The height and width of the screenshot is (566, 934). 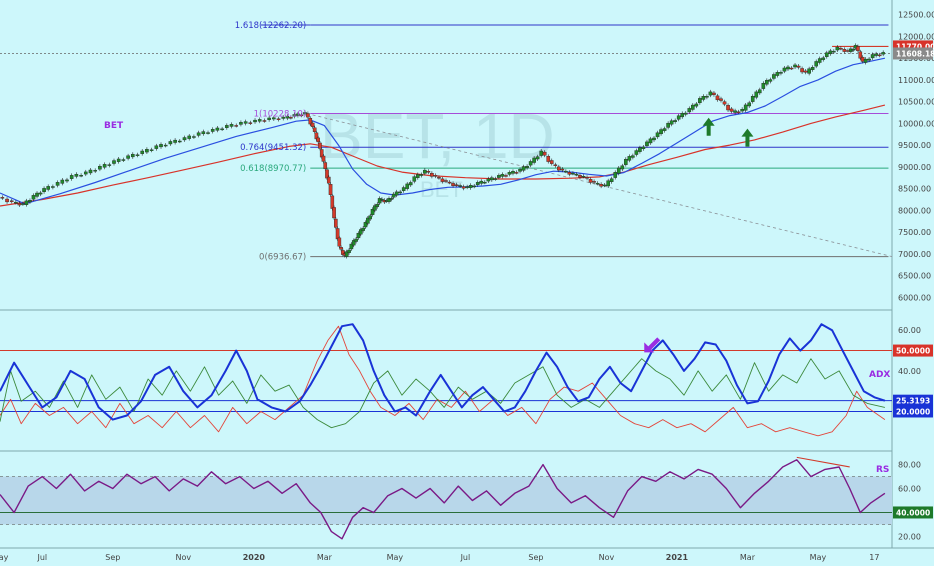 What do you see at coordinates (916, 102) in the screenshot?
I see `price-tick-label: 10500.00` at bounding box center [916, 102].